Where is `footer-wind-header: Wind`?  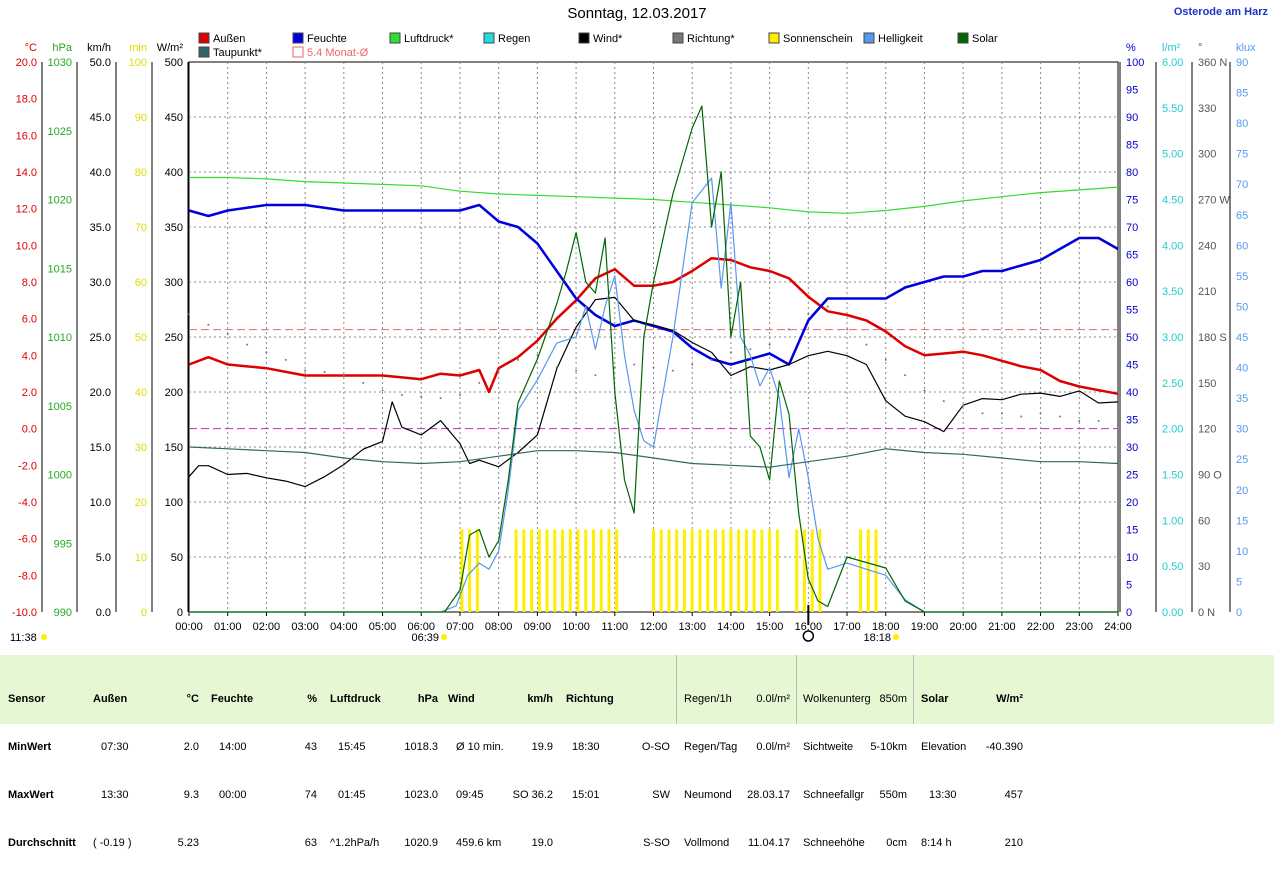 footer-wind-header: Wind is located at coordinates (461, 699).